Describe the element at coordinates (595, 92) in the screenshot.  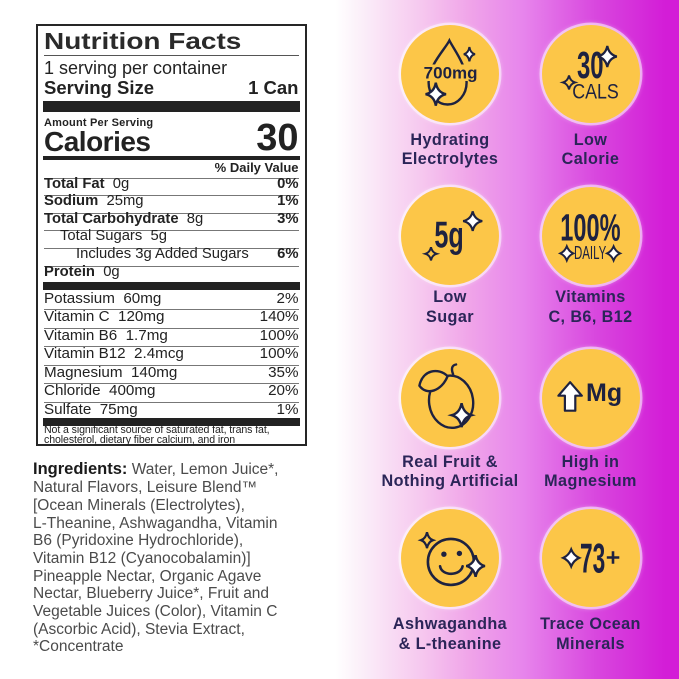
I see `svg-text: CALS` at that location.